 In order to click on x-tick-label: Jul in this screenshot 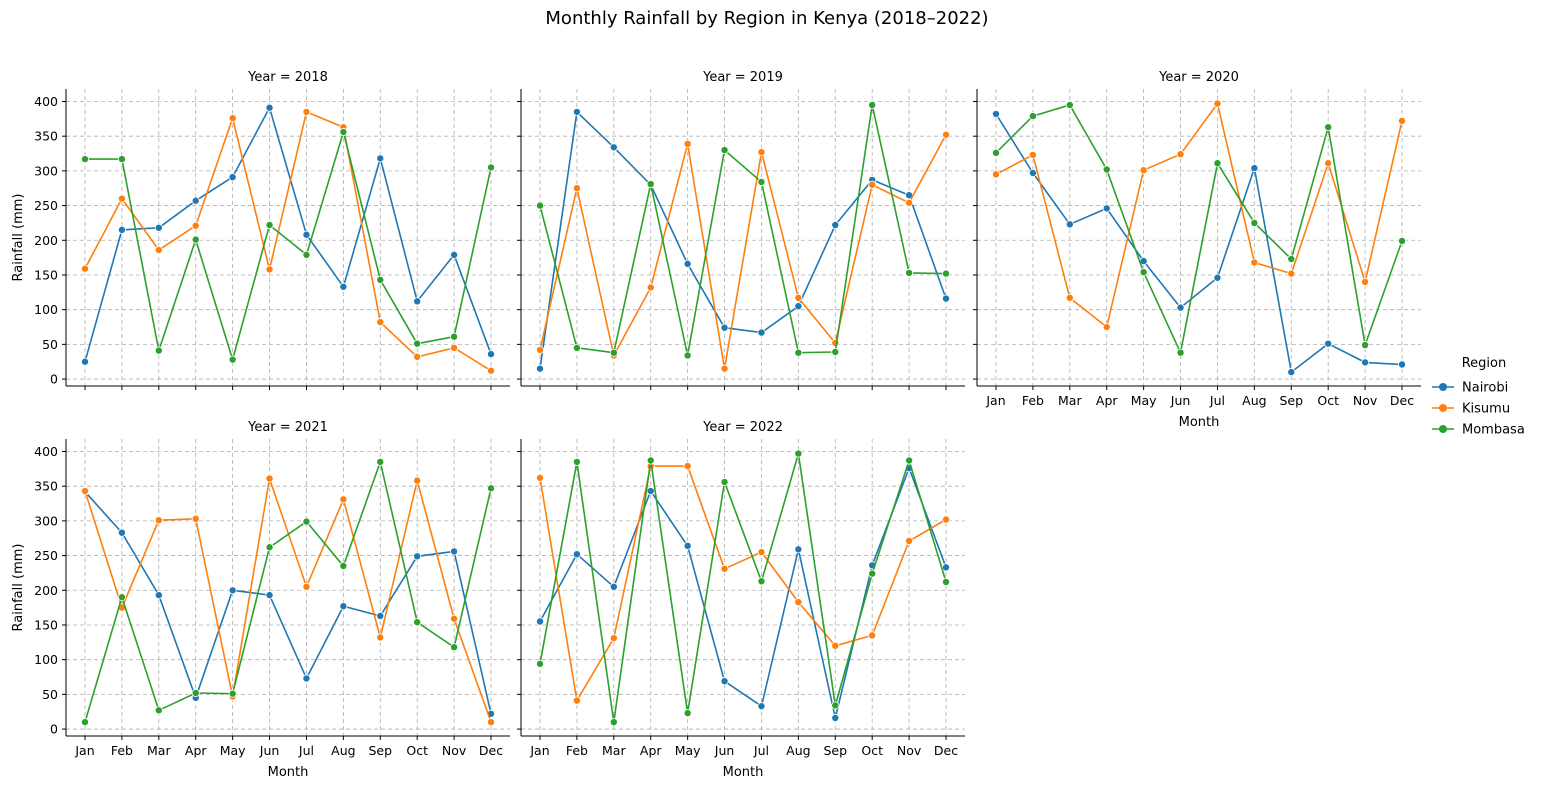, I will do `click(761, 750)`.